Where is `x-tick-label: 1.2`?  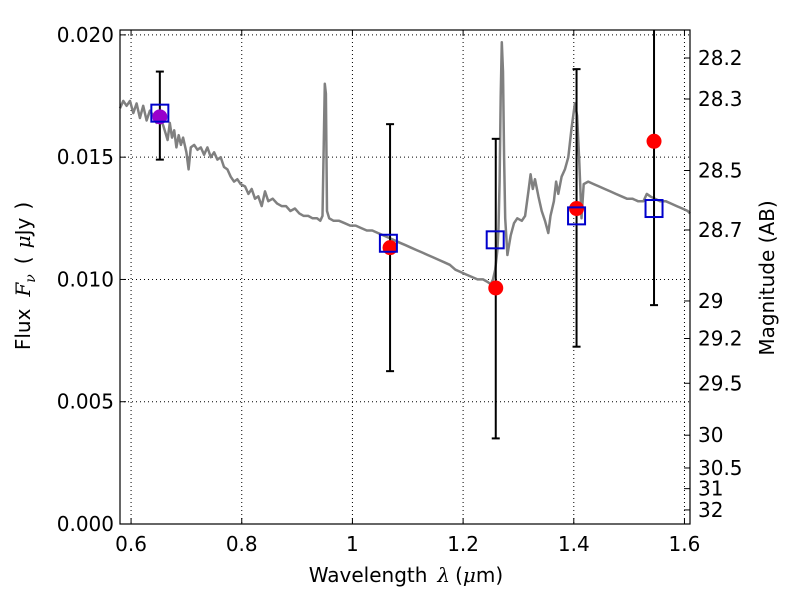 x-tick-label: 1.2 is located at coordinates (463, 544).